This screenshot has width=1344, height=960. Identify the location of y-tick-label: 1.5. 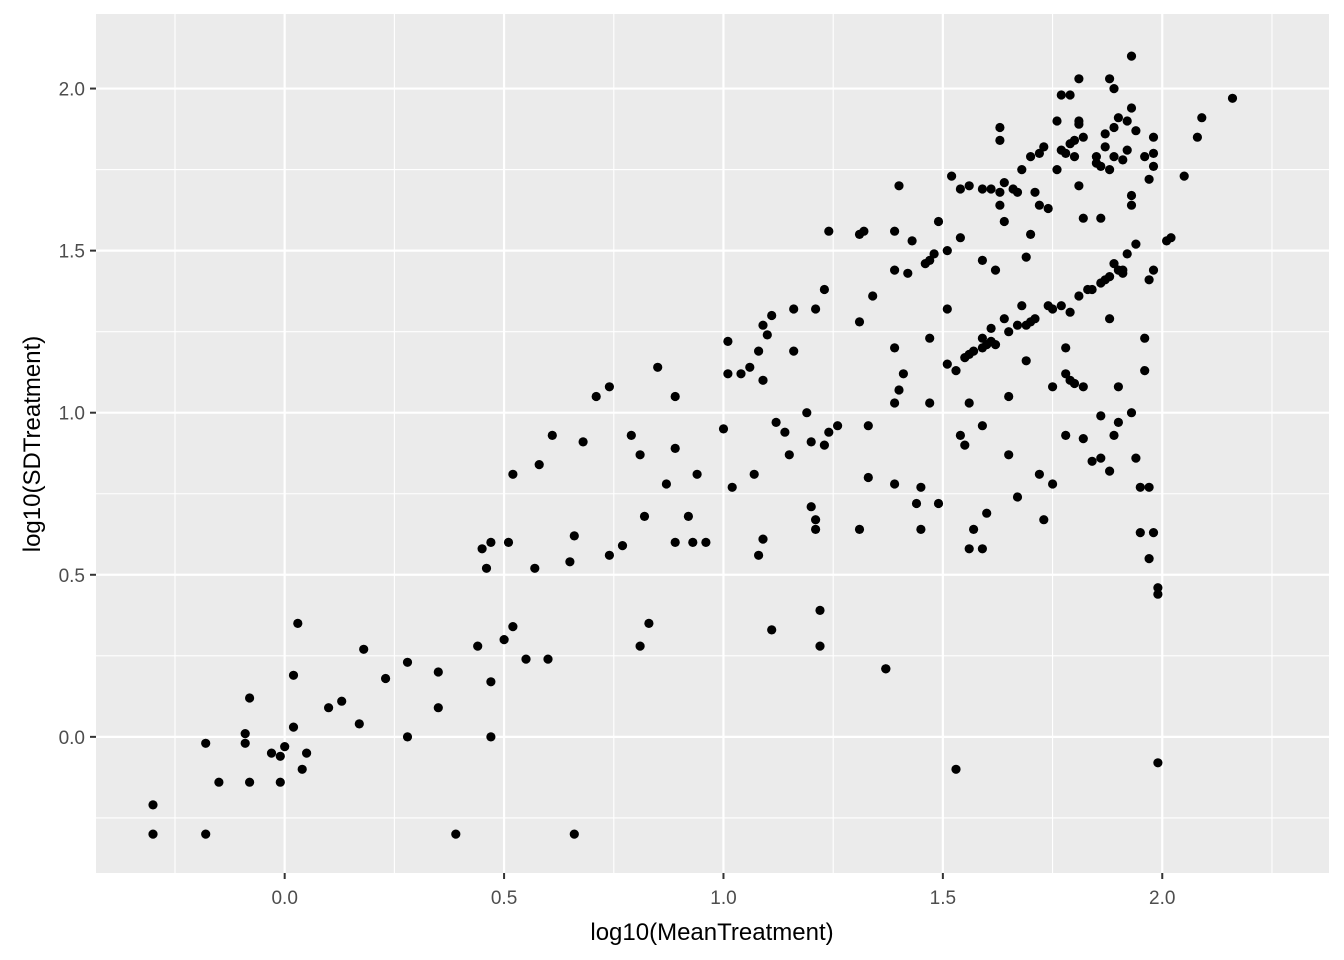
(72, 252).